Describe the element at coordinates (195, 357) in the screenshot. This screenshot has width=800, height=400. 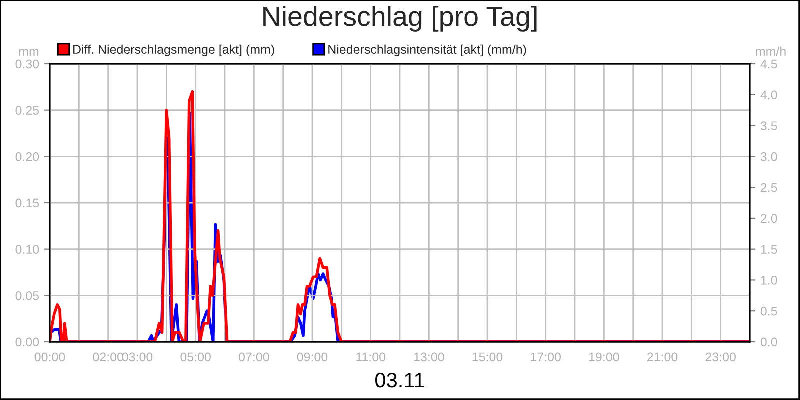
I see `x-tick-label: 05:00` at that location.